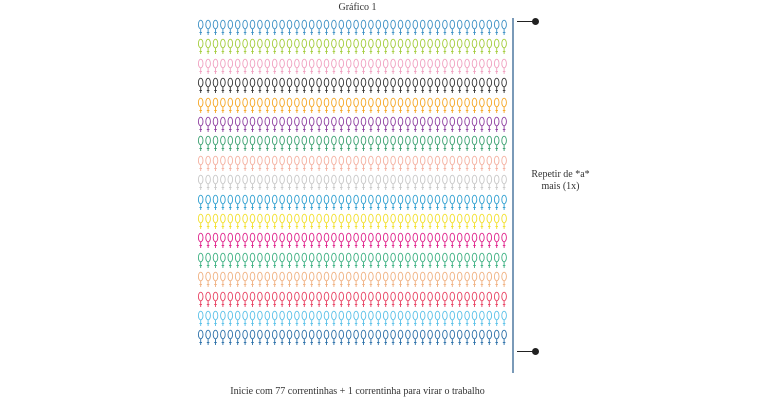  I want to click on repeat-start-line, so click(526, 21).